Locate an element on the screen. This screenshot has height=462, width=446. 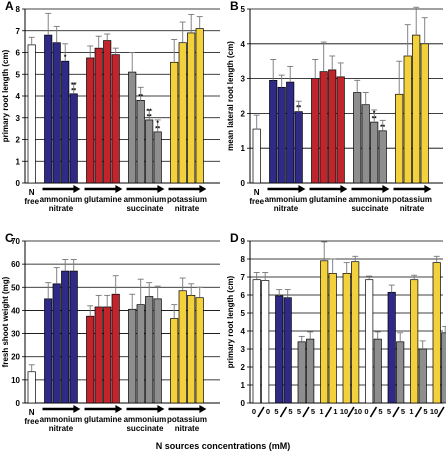
y-tick-label: 9 is located at coordinates (243, 241).